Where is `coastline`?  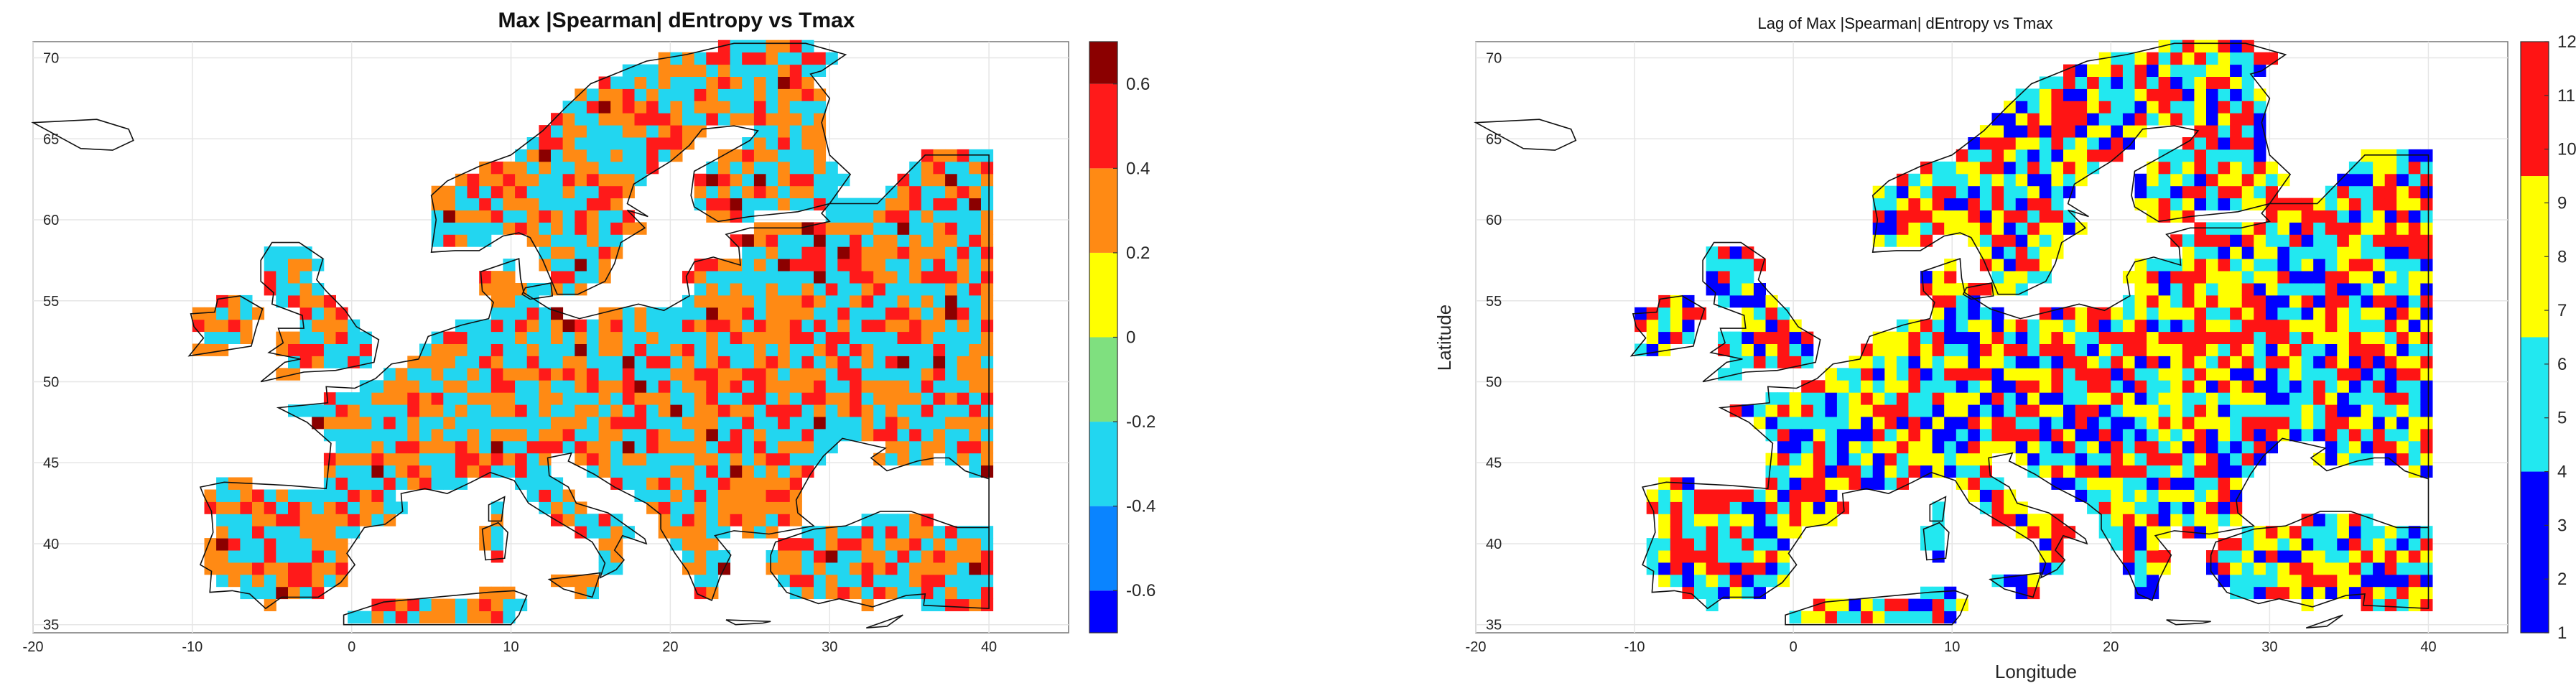
coastline is located at coordinates (320, 312).